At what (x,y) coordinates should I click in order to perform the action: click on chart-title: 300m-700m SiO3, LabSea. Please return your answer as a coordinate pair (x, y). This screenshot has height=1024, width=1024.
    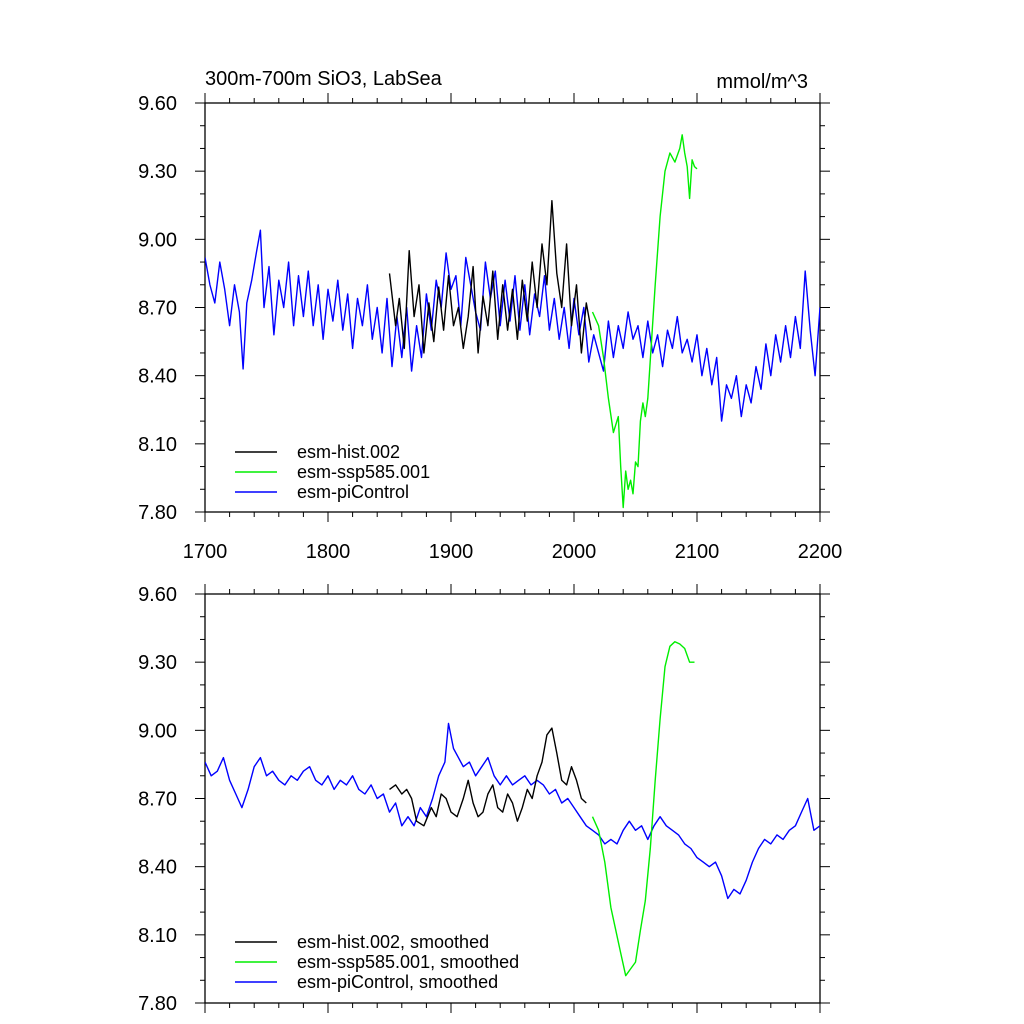
    Looking at the image, I should click on (324, 79).